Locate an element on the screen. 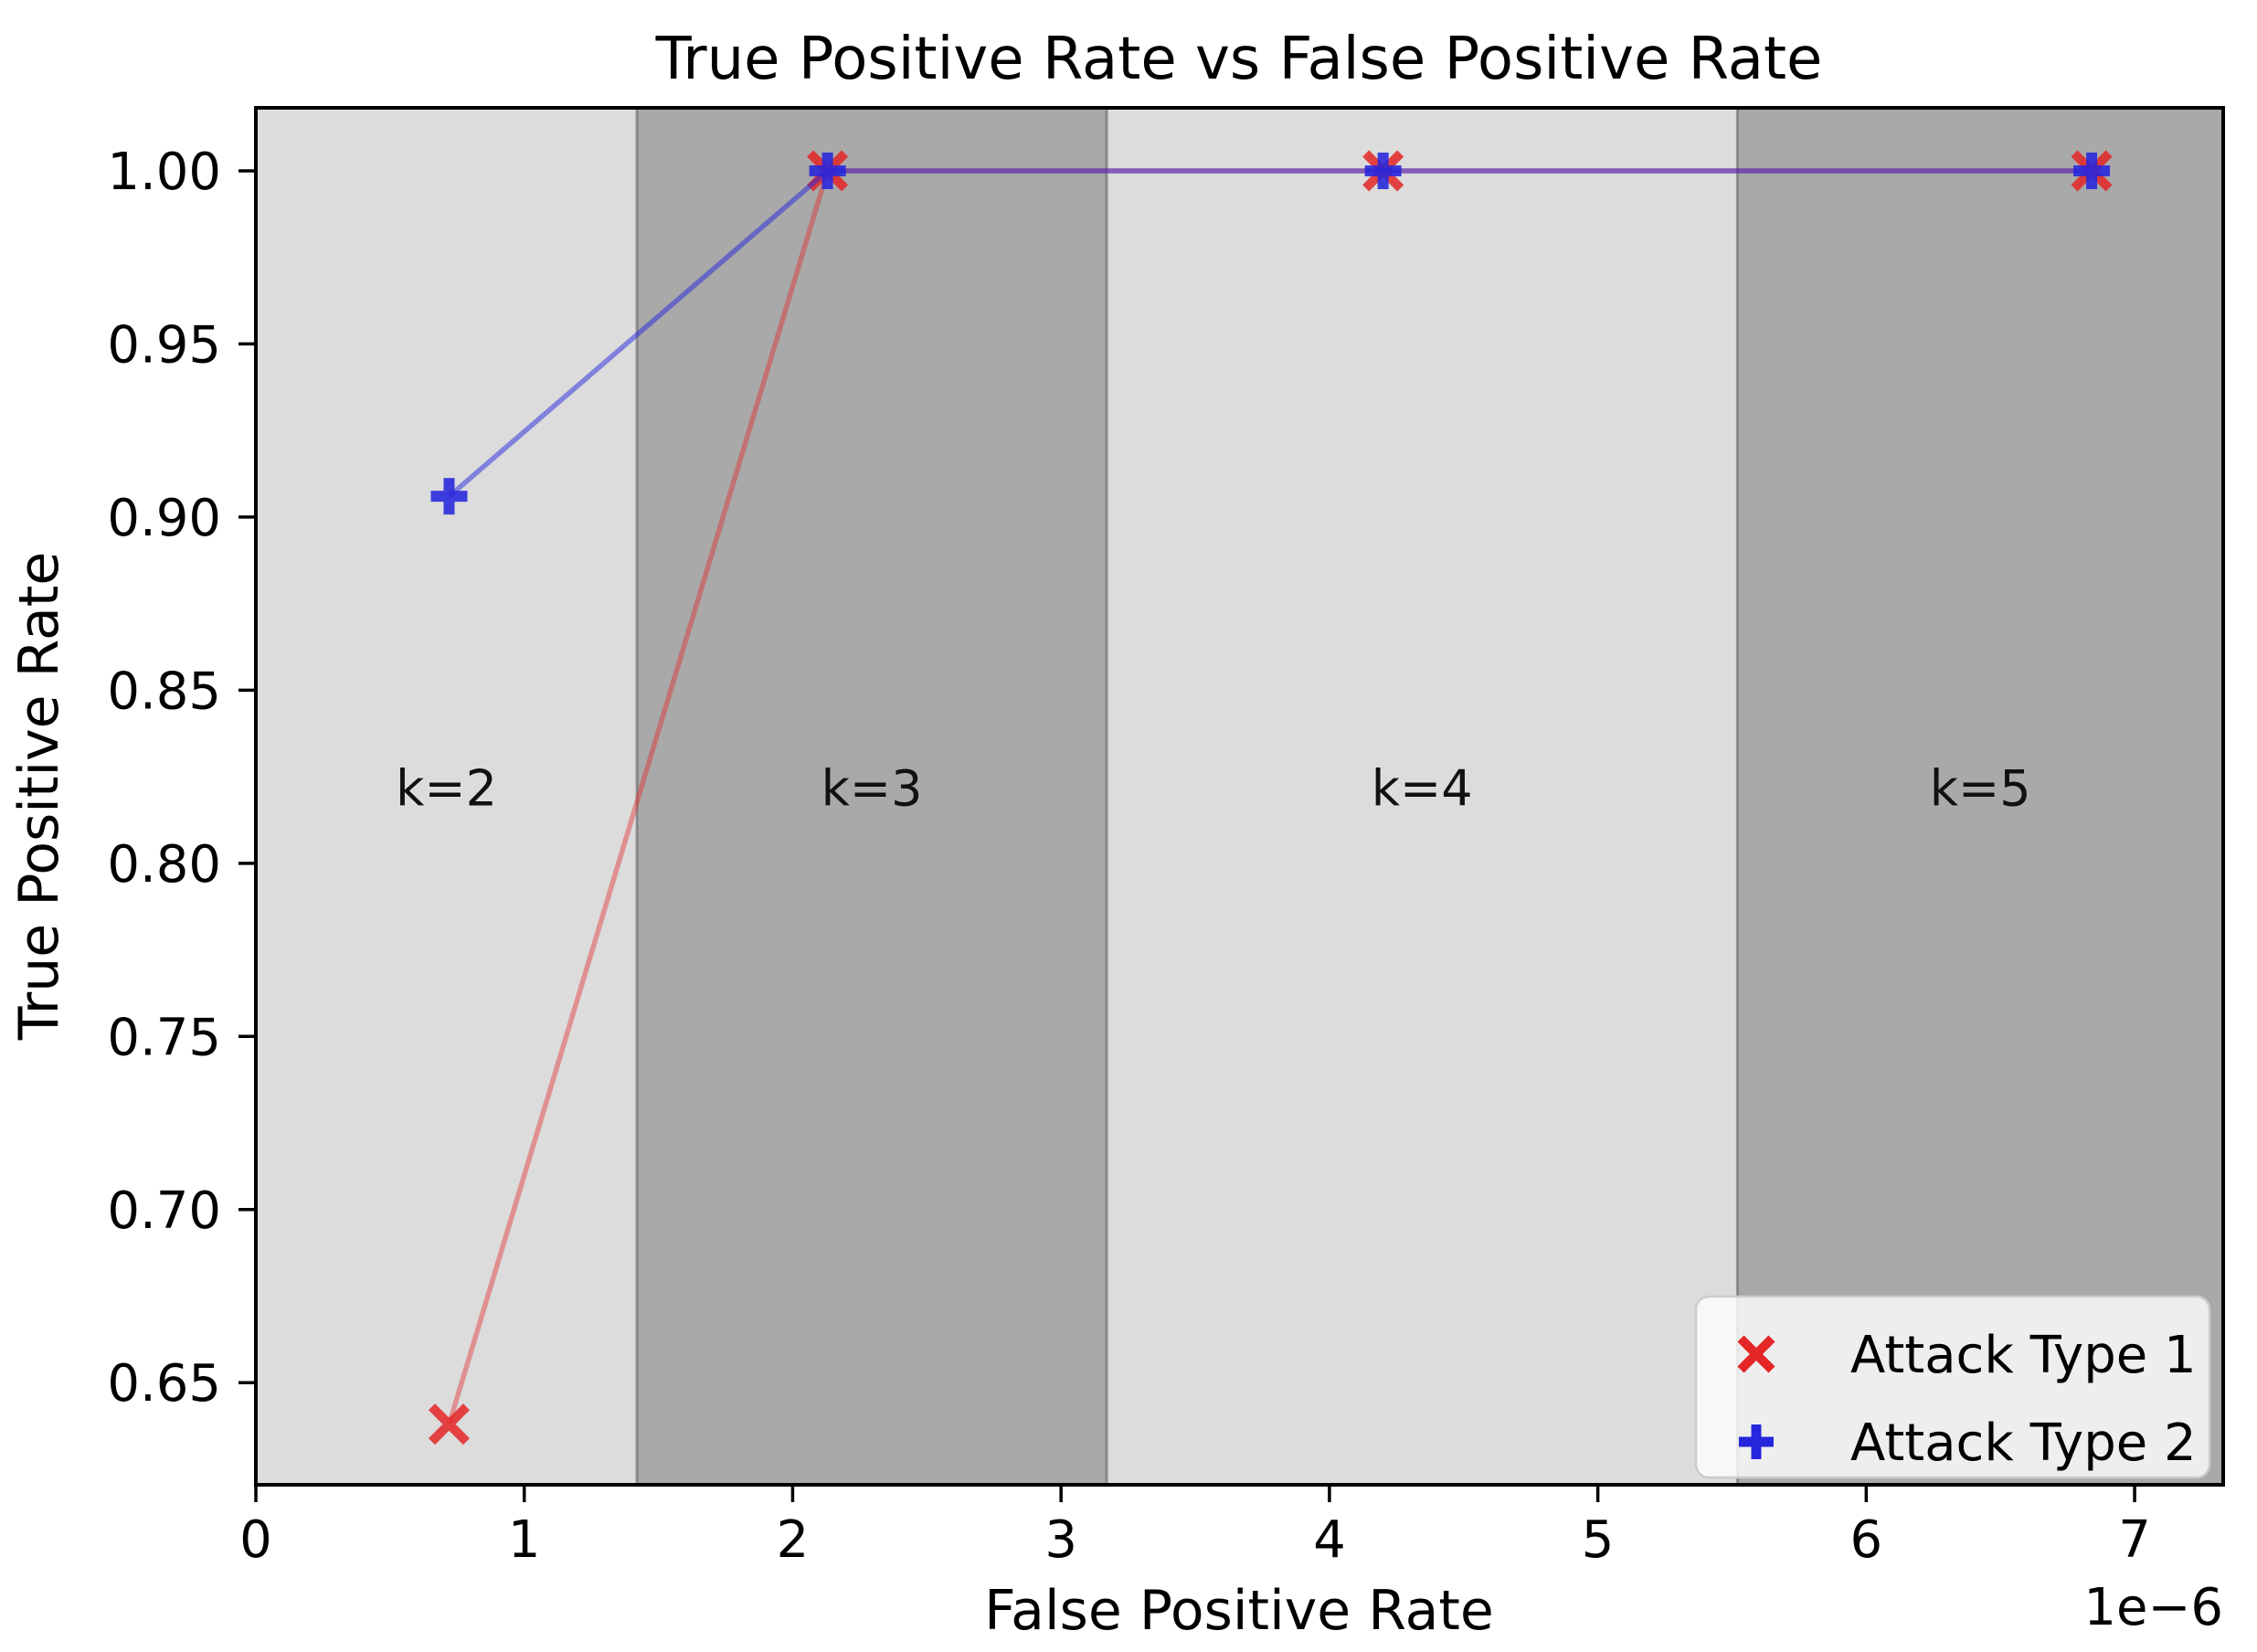  legend-marker-plus-icon is located at coordinates (1756, 1442).